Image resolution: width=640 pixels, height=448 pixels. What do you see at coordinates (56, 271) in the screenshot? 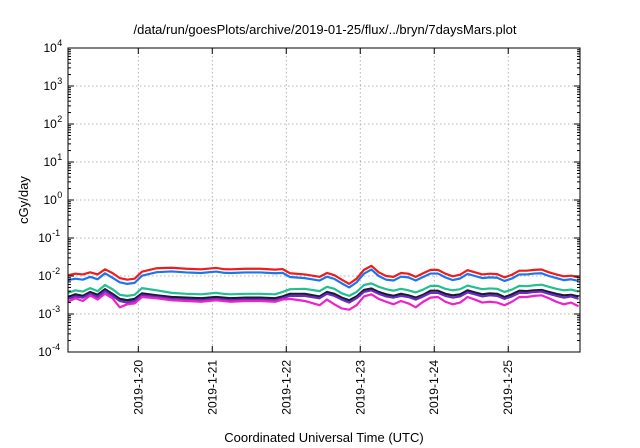
I see `y-tick-exponent: -2` at bounding box center [56, 271].